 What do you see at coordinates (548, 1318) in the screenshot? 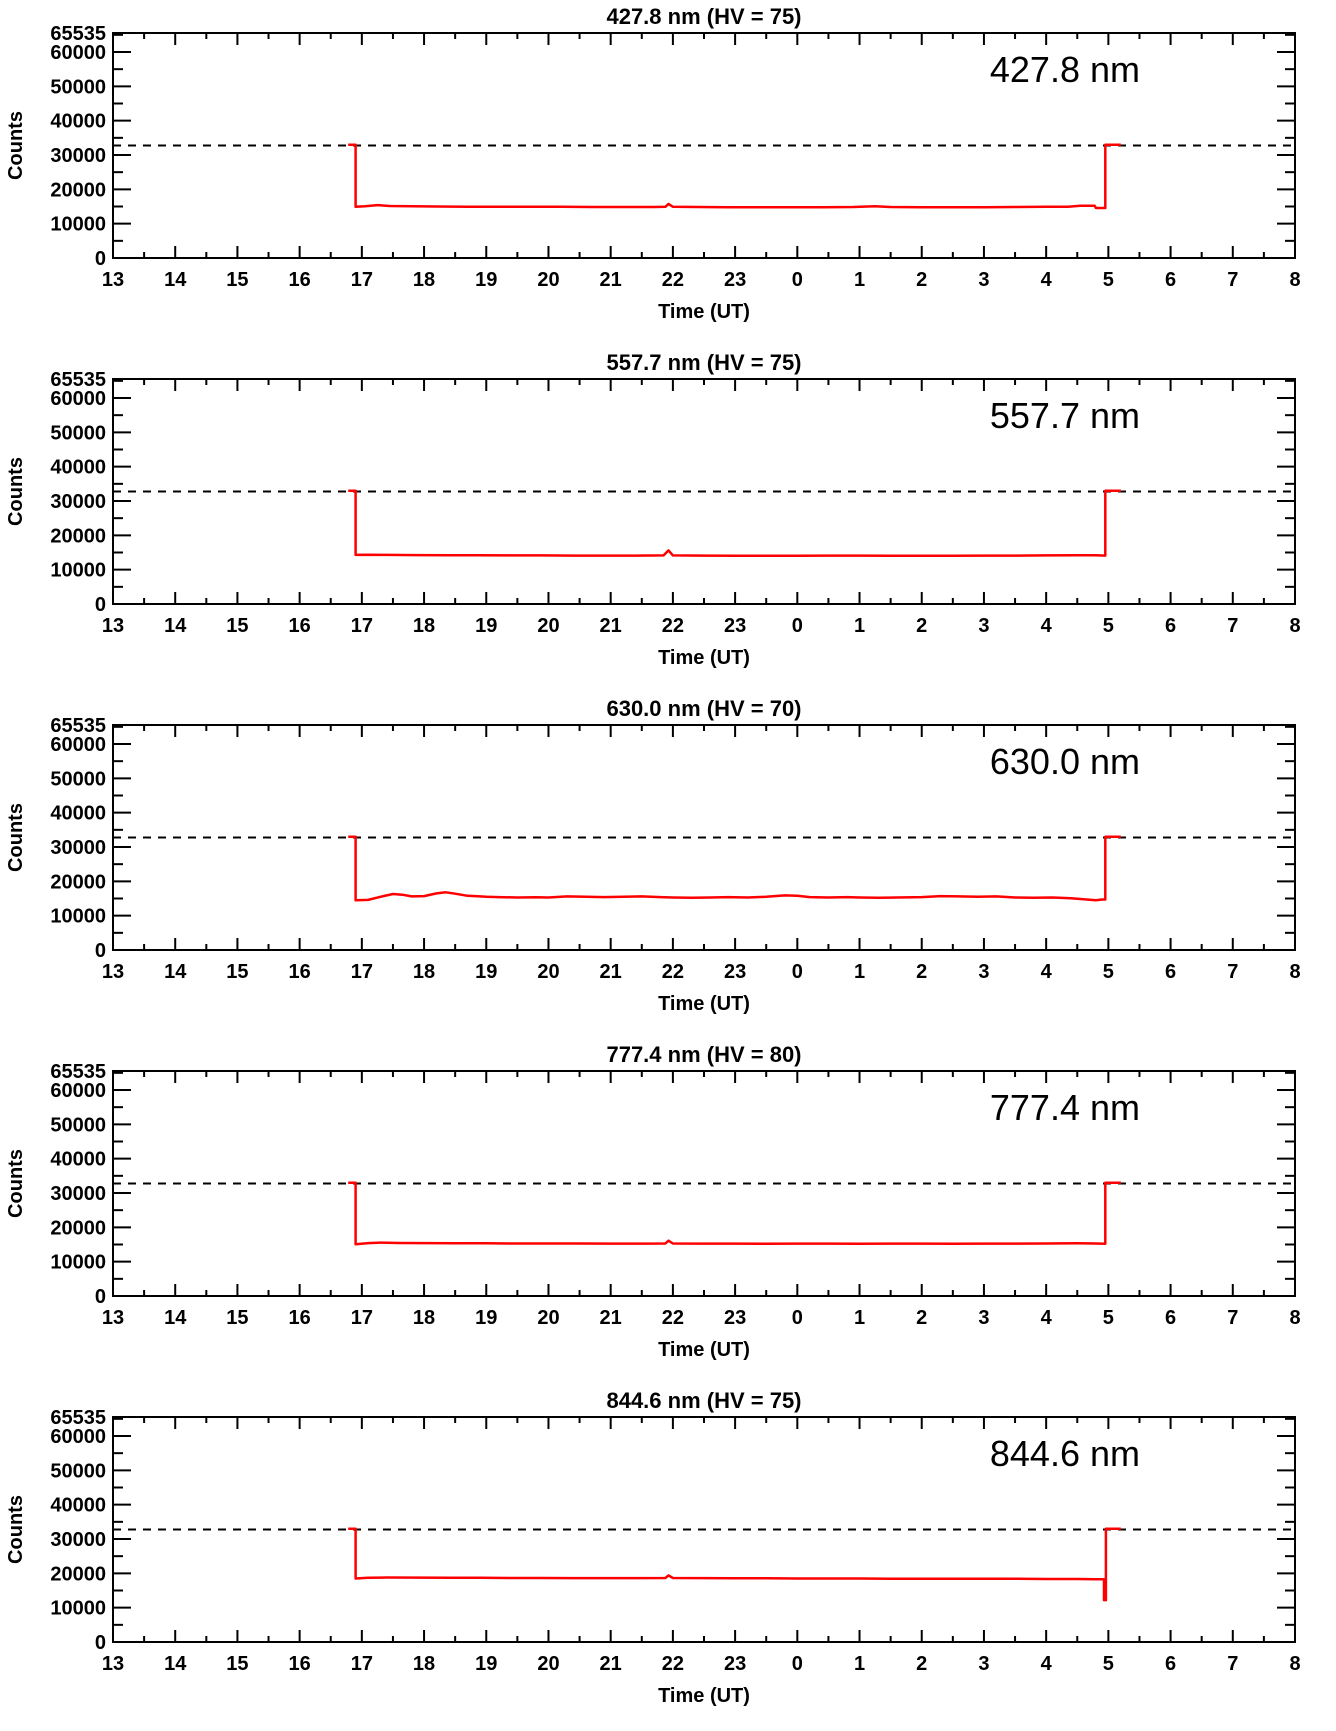
I see `x-tick-label: 20` at bounding box center [548, 1318].